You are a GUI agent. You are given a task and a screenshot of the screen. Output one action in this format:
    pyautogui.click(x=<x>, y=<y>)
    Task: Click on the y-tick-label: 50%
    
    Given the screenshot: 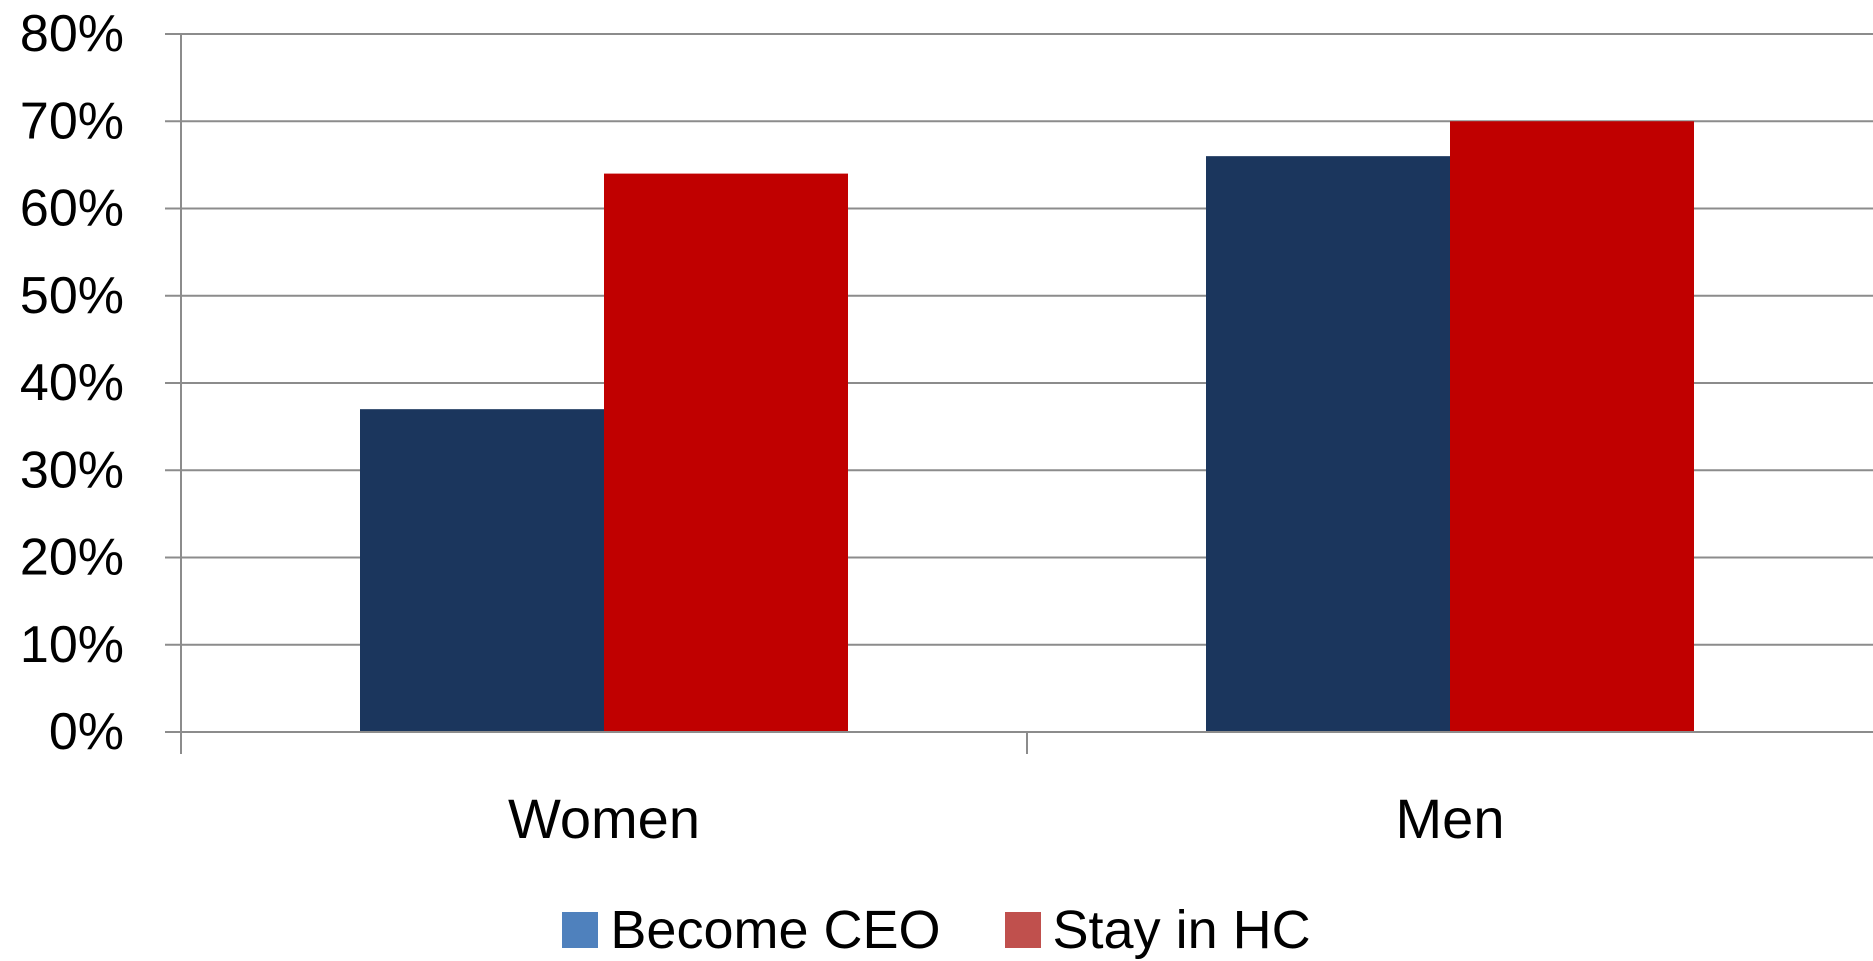 What is the action you would take?
    pyautogui.click(x=72, y=296)
    